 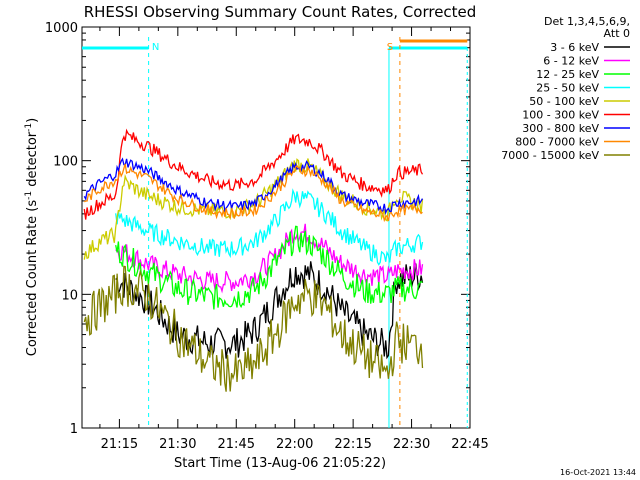 What do you see at coordinates (411, 444) in the screenshot?
I see `x-tick-label: 22:30` at bounding box center [411, 444].